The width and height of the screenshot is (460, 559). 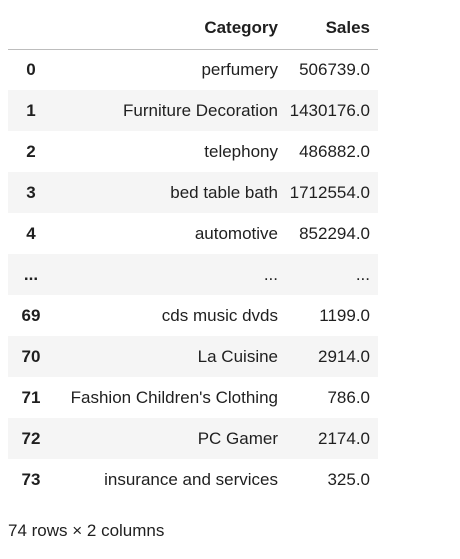 I want to click on cell-category: automotive, so click(x=236, y=233).